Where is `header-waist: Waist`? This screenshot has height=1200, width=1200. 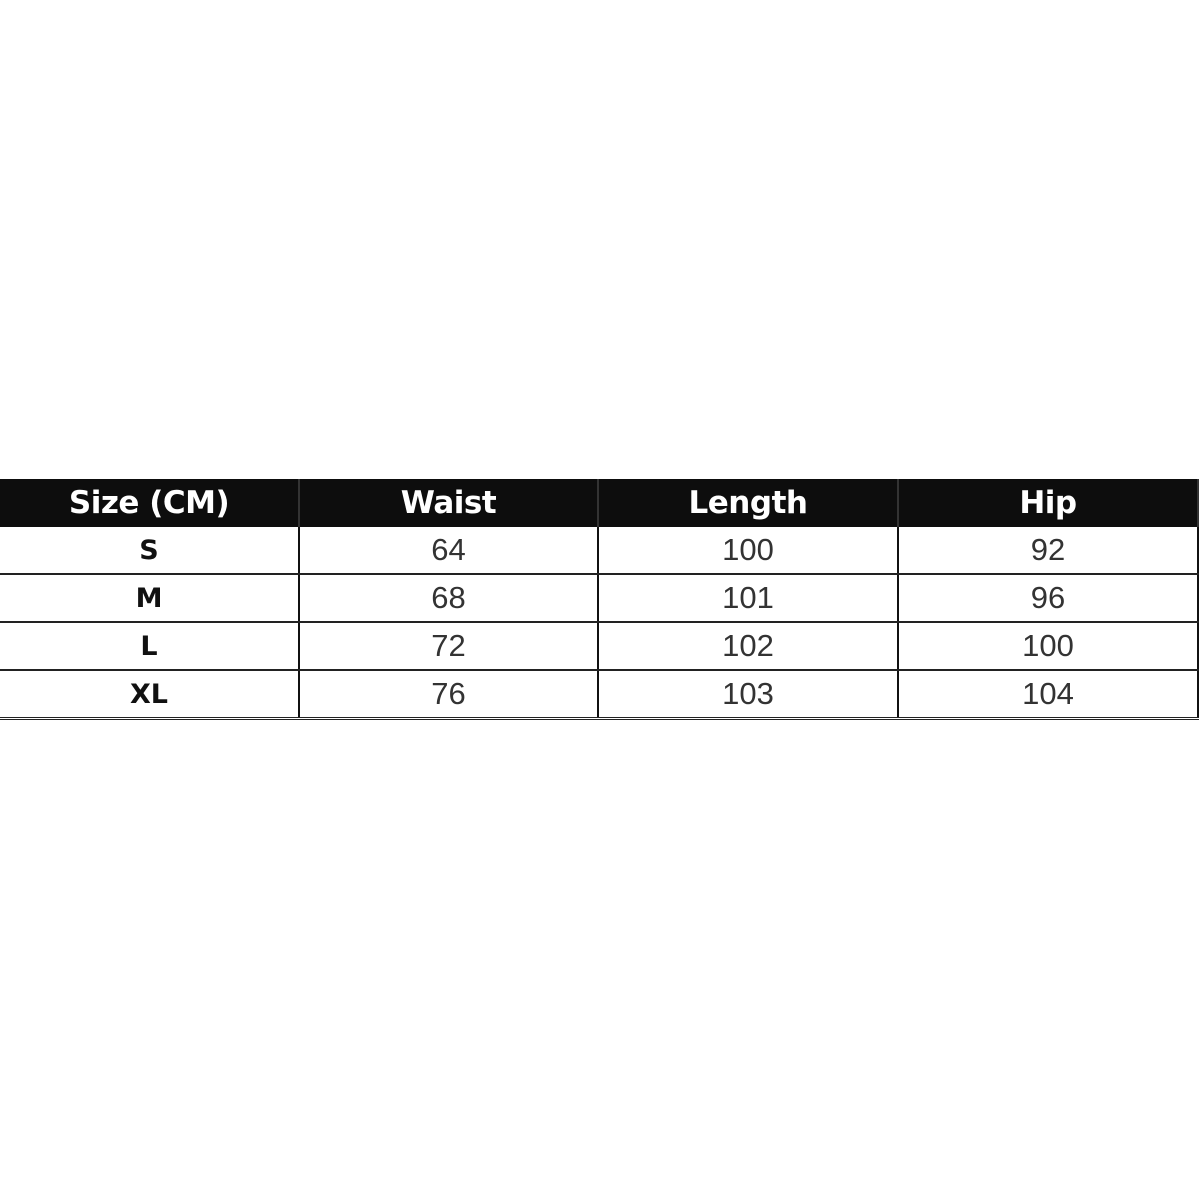 header-waist: Waist is located at coordinates (449, 503).